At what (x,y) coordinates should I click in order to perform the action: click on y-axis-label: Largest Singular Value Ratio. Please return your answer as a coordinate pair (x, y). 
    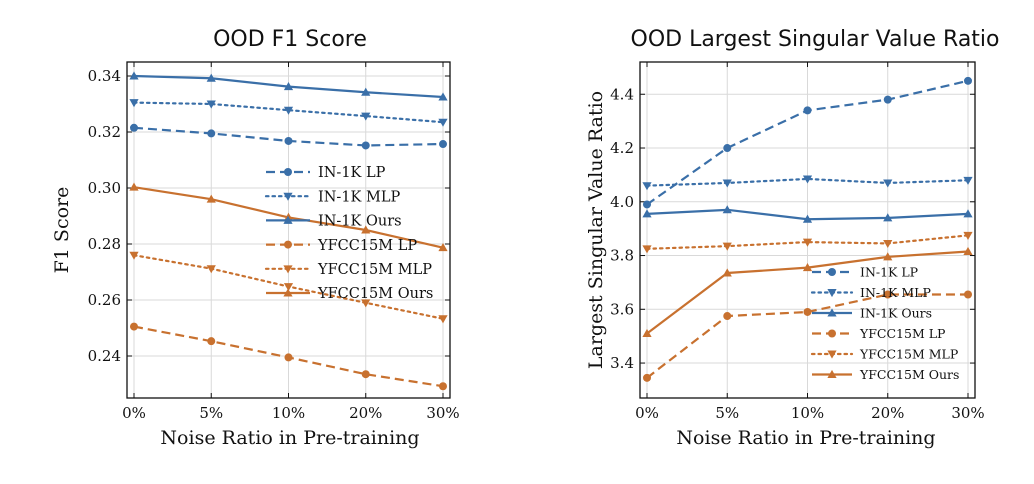
    Looking at the image, I should click on (596, 230).